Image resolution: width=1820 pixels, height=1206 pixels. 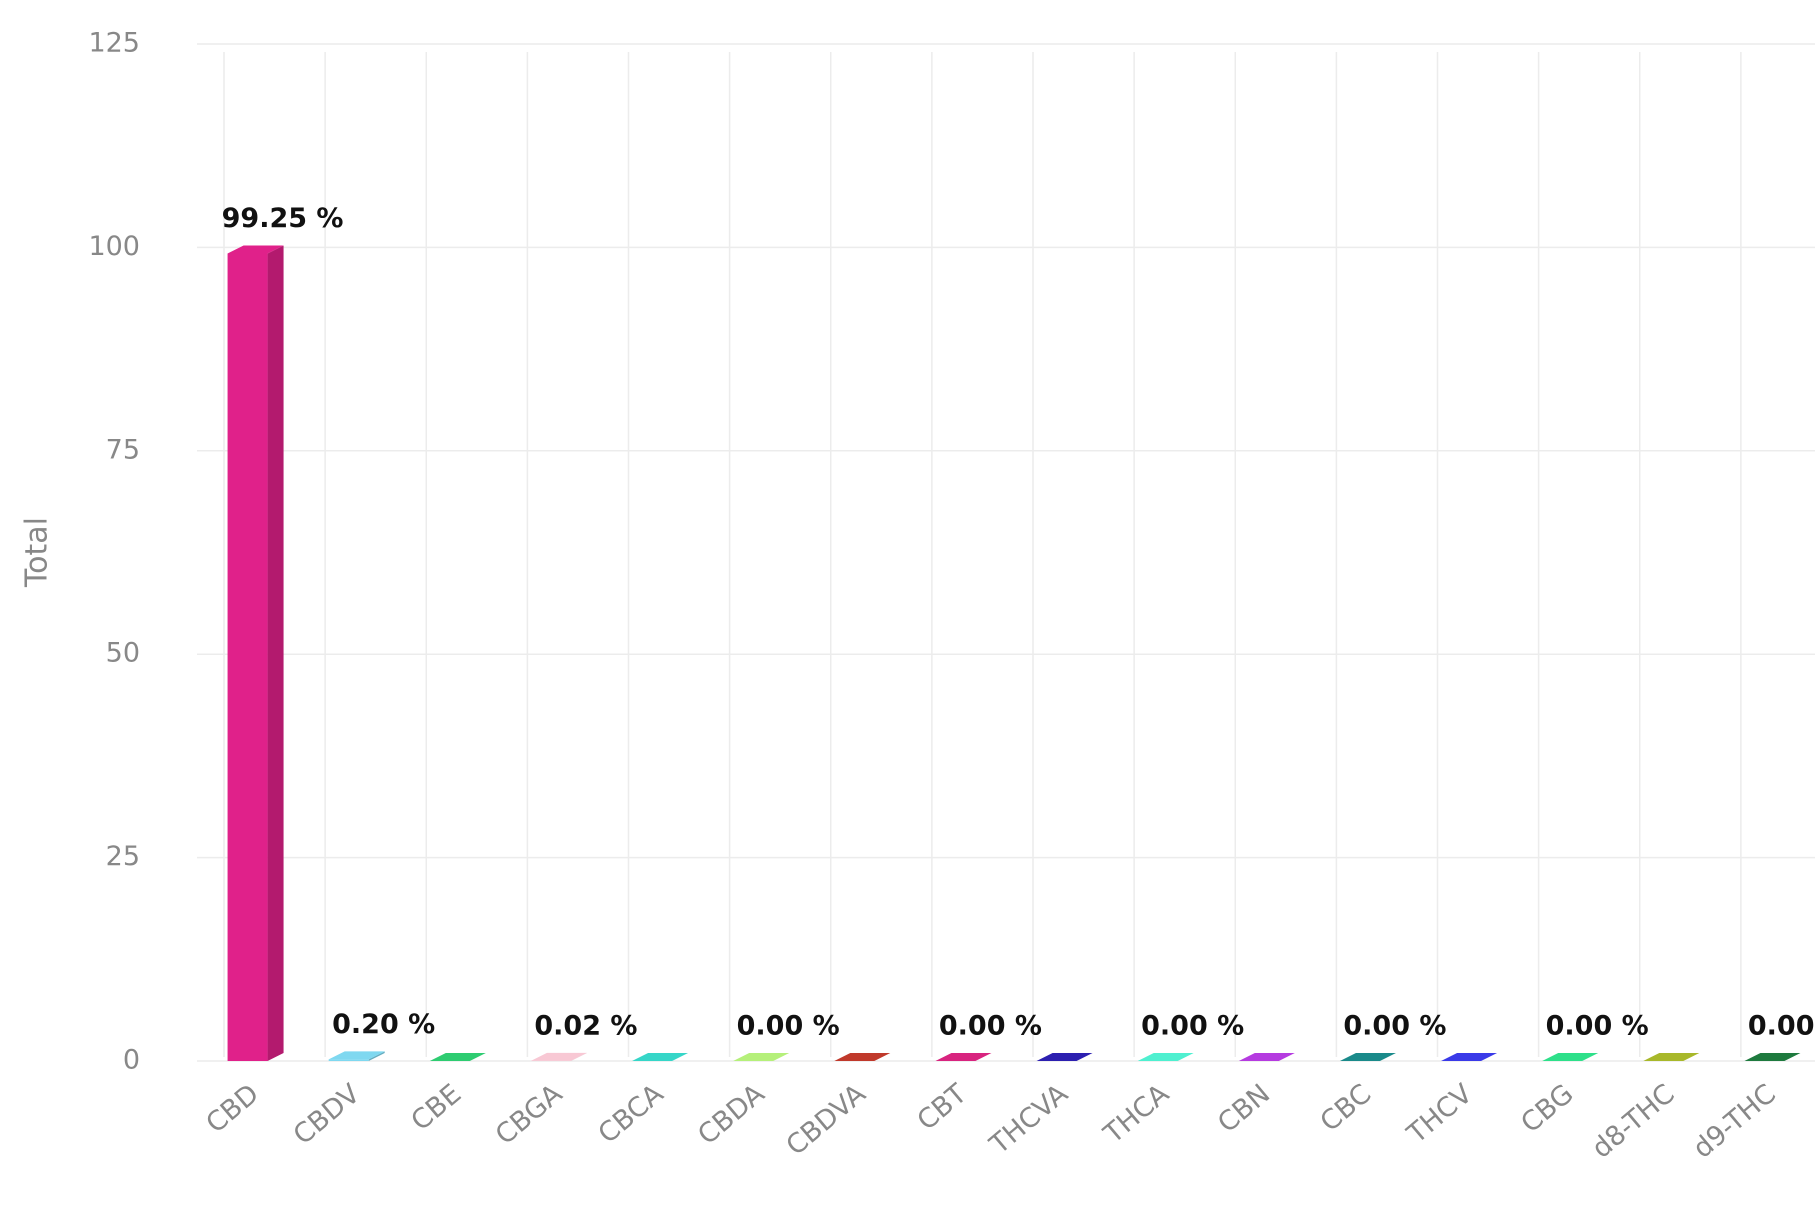 What do you see at coordinates (731, 1114) in the screenshot?
I see `x-tick-label: CBDA` at bounding box center [731, 1114].